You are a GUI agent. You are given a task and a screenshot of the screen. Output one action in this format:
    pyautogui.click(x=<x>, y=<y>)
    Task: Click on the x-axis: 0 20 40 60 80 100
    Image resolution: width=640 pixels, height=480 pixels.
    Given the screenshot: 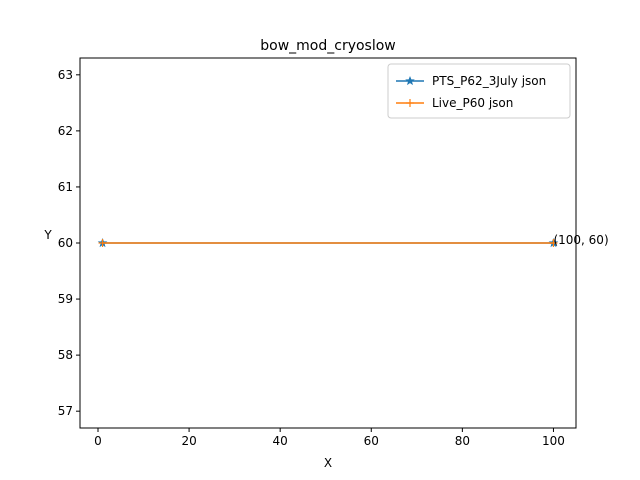 What is the action you would take?
    pyautogui.click(x=329, y=438)
    